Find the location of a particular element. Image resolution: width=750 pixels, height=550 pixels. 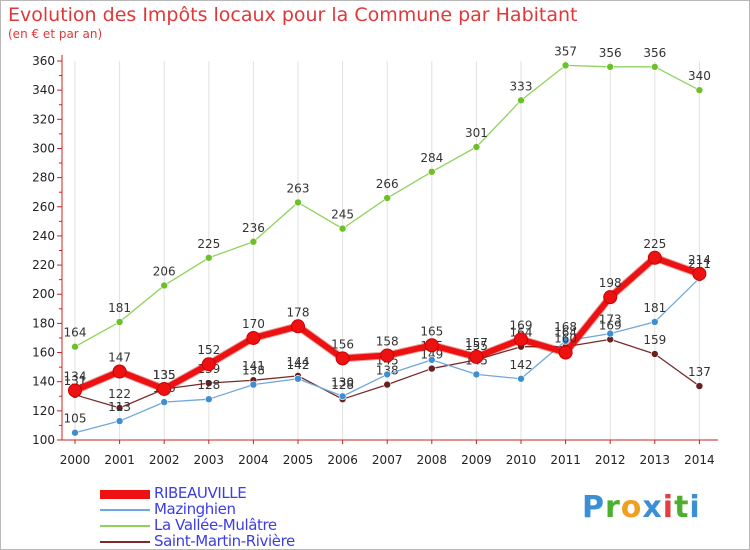

data-label-saint-martin-riviere: 131 is located at coordinates (75, 381).